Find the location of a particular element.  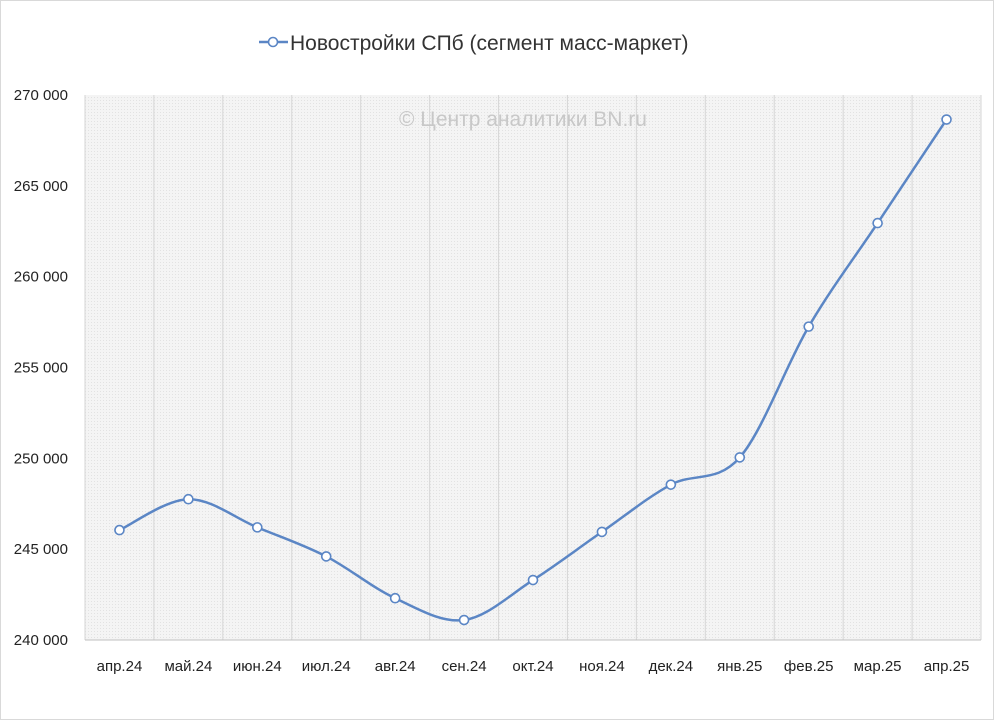

x-tick-label: окт.24 is located at coordinates (532, 666).